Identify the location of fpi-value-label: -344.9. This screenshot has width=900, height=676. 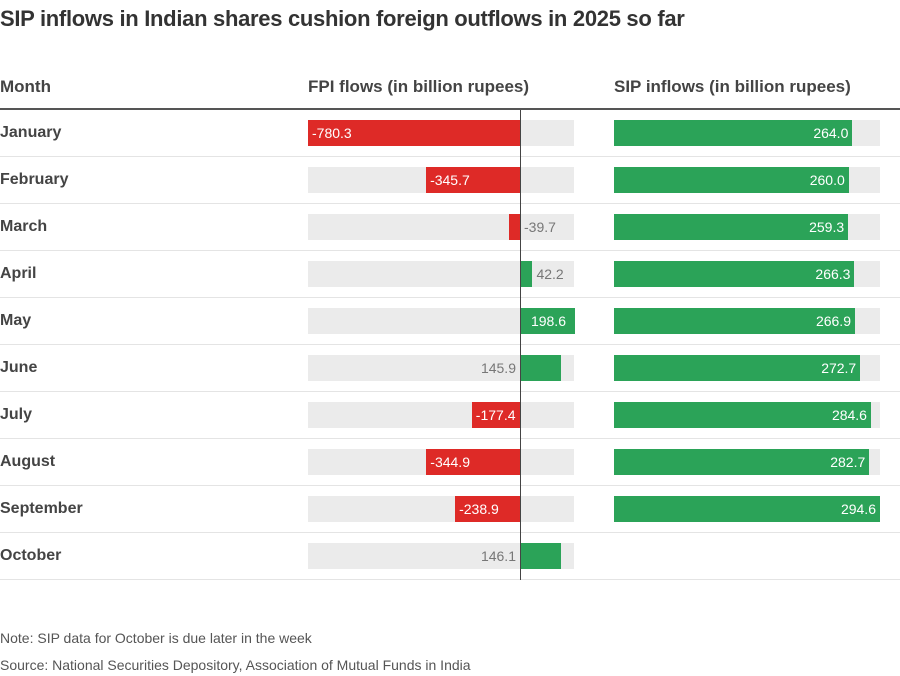
(450, 462).